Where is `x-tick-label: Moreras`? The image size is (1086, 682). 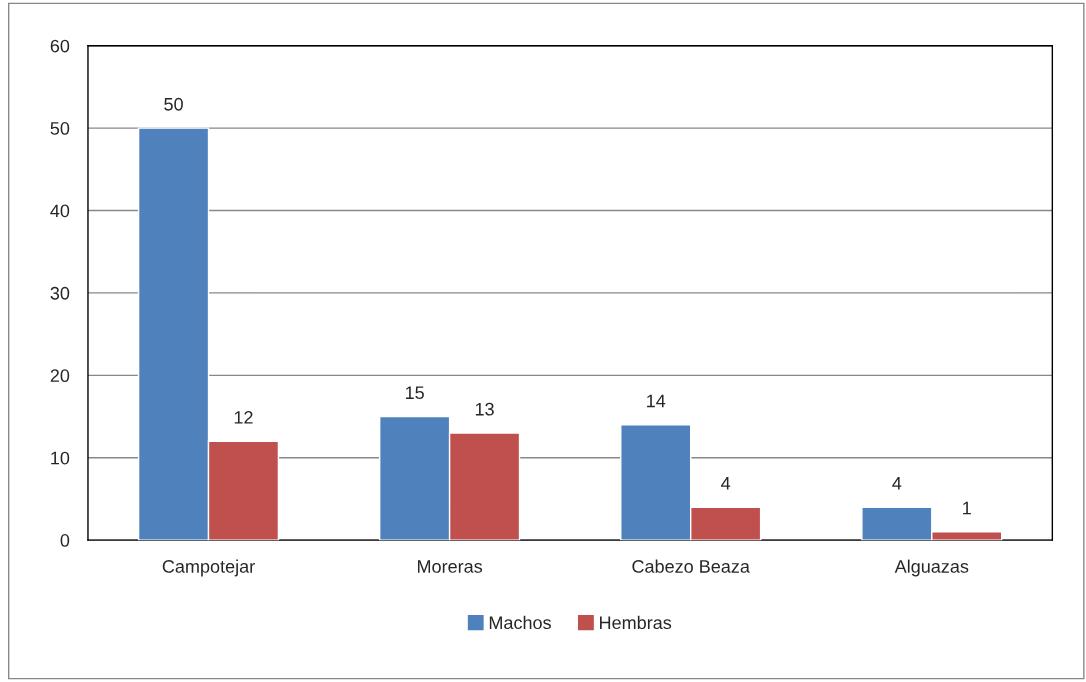
x-tick-label: Moreras is located at coordinates (450, 566).